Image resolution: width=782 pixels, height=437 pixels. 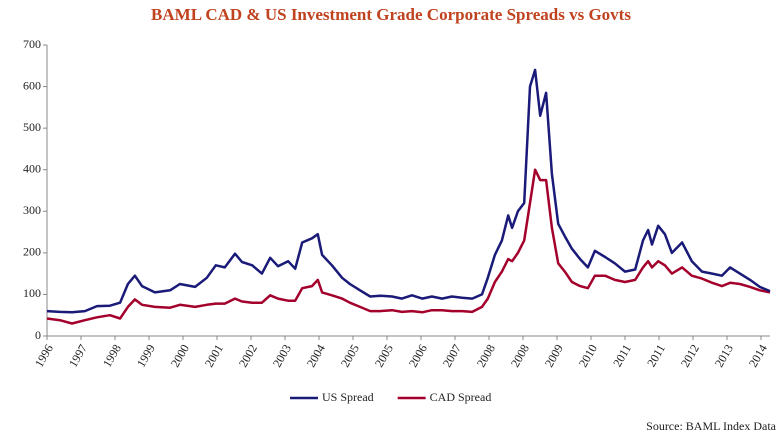 What do you see at coordinates (758, 356) in the screenshot?
I see `x-tick-label: 2014` at bounding box center [758, 356].